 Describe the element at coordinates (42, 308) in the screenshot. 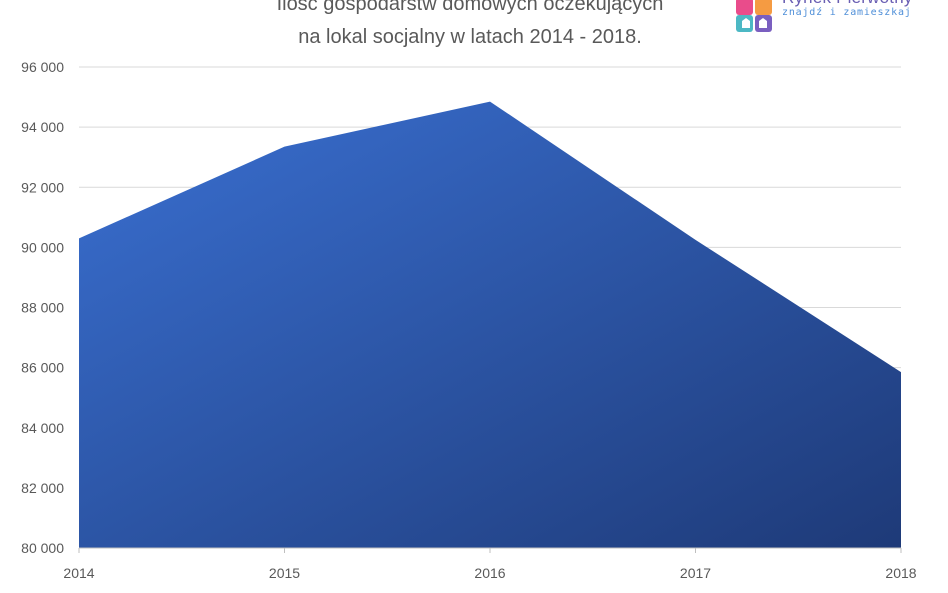

I see `y-tick-label: 88 000` at that location.